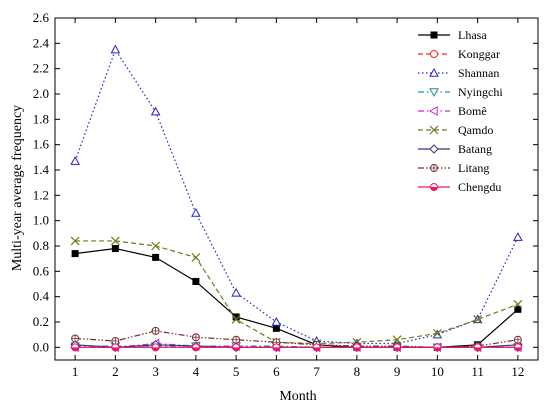 Image resolution: width=550 pixels, height=408 pixels. I want to click on x-tick-label: 9, so click(397, 371).